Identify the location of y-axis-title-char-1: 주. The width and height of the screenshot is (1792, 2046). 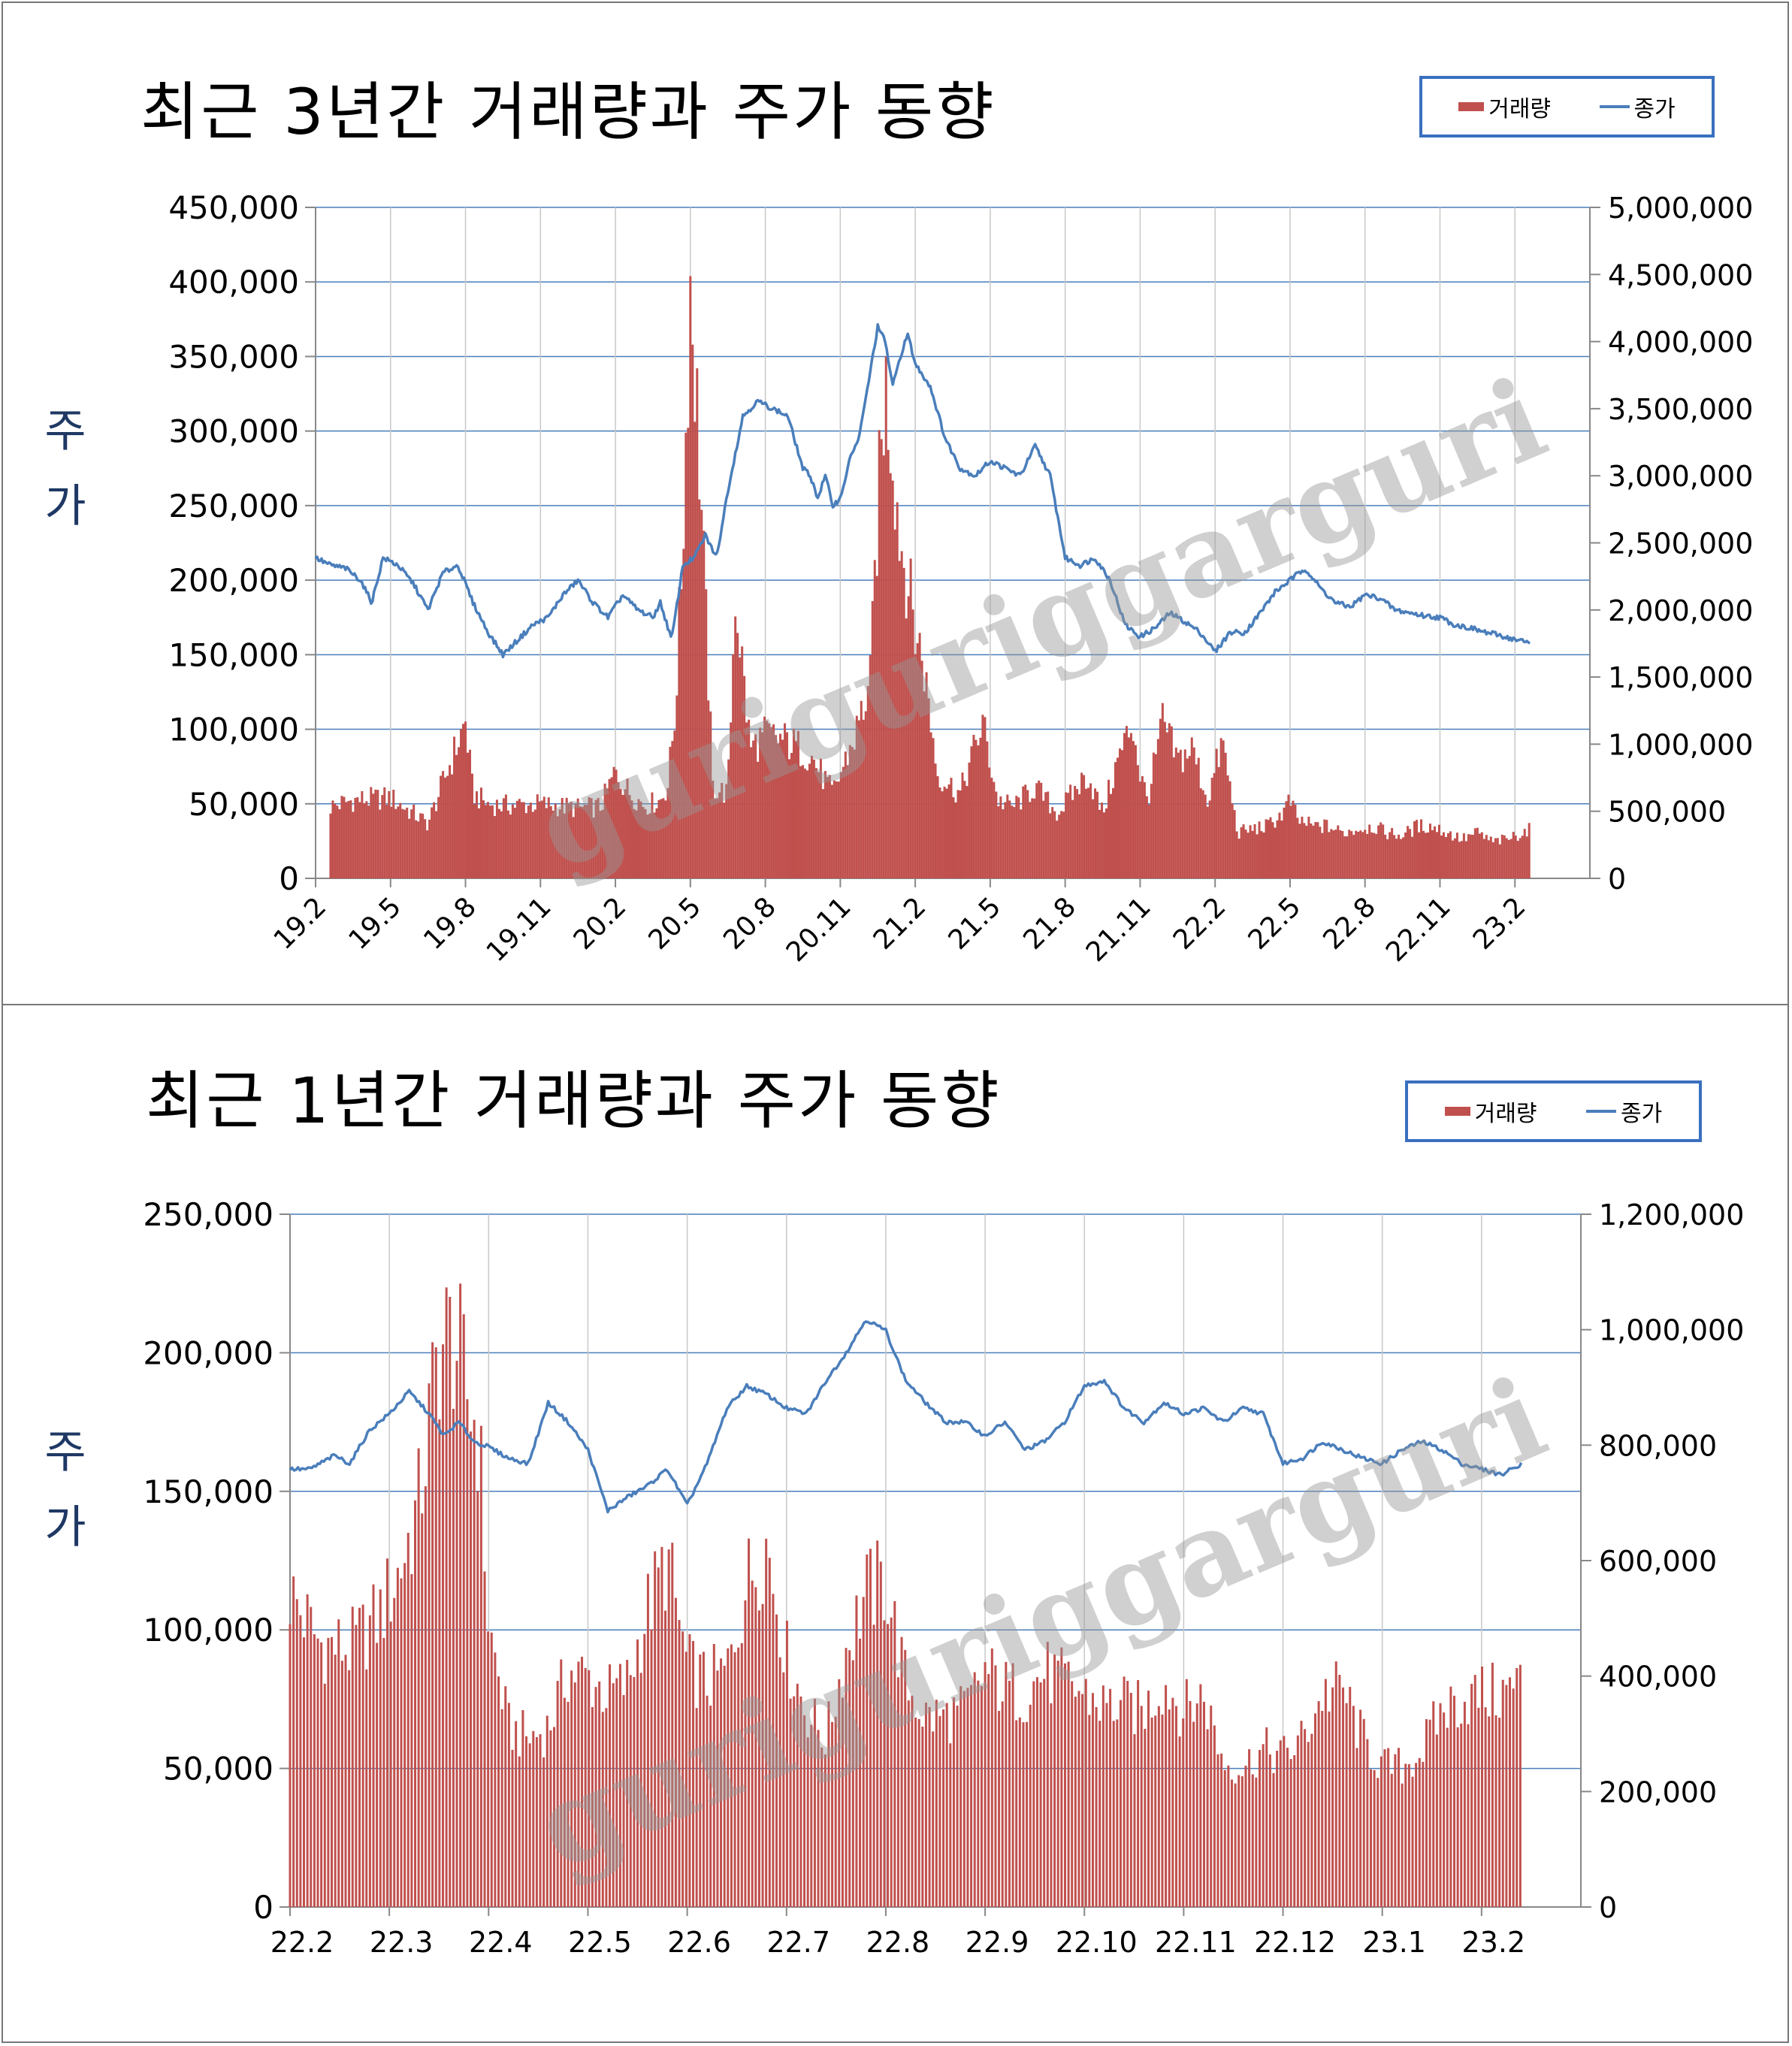
(65, 1452).